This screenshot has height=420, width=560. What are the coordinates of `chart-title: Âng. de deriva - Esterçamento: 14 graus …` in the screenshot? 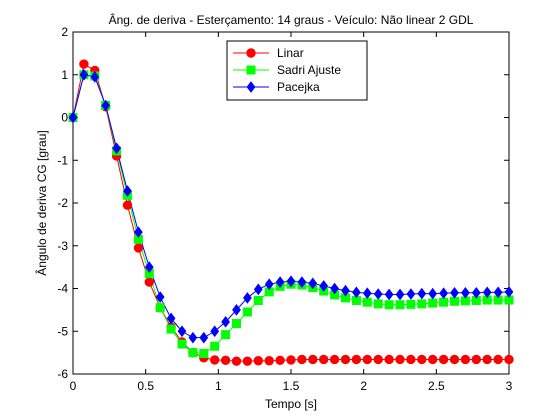 It's located at (291, 19).